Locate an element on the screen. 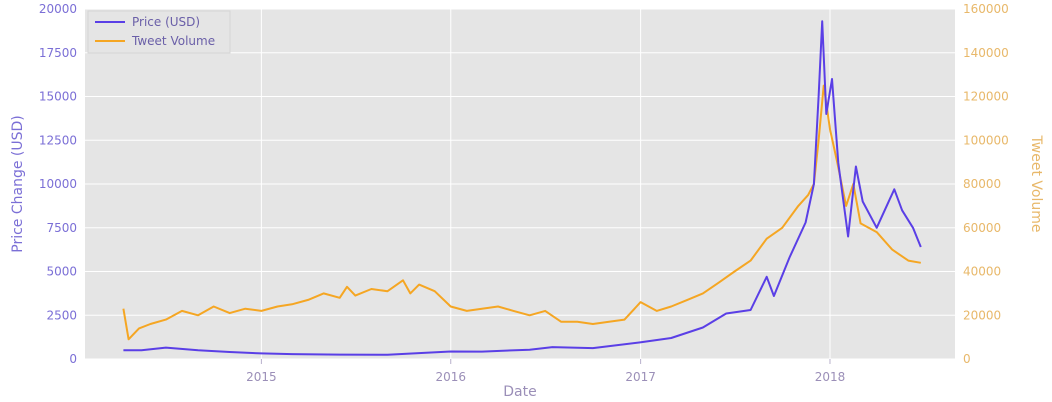 The image size is (1052, 402). y-left-tick-label: 10000 is located at coordinates (58, 184).